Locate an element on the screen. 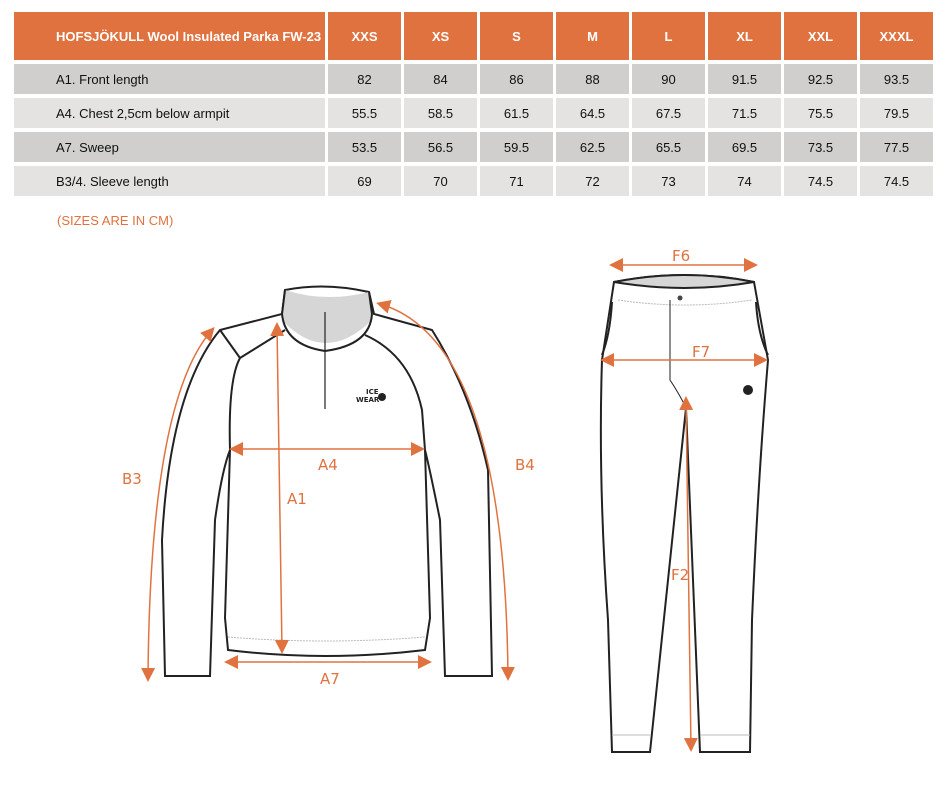  measurement-value: 71.5 is located at coordinates (744, 113).